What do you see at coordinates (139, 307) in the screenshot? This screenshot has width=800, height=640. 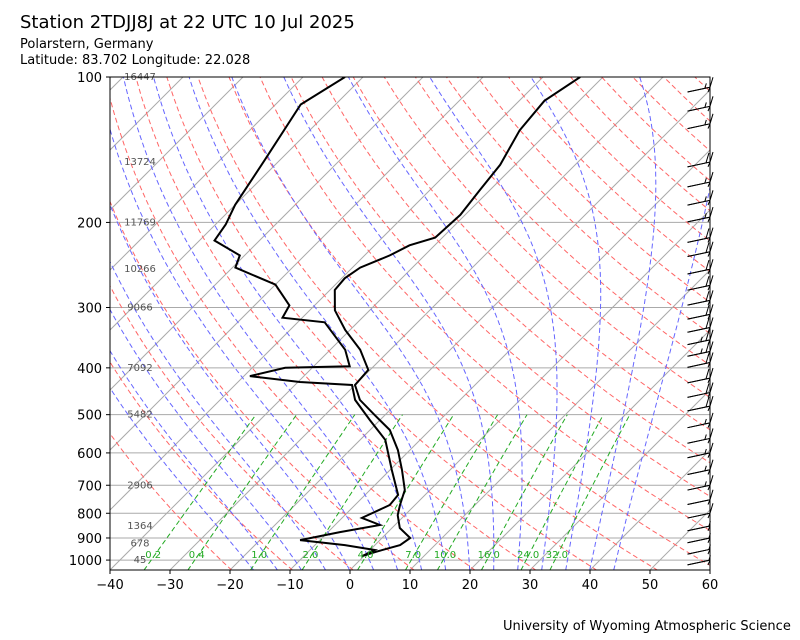 I see `height-label: 9066` at bounding box center [139, 307].